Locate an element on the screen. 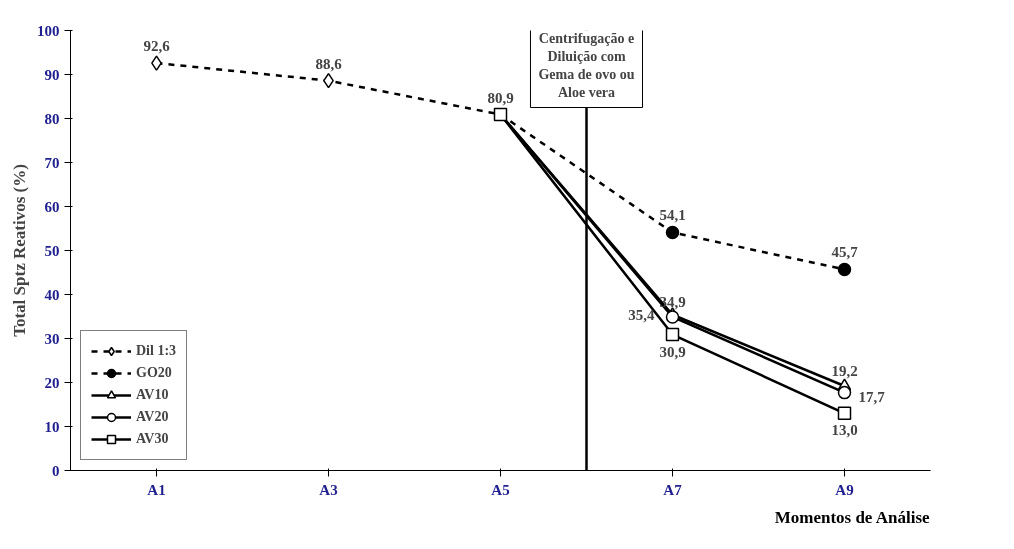 This screenshot has height=549, width=1014. legend-label: AV10 is located at coordinates (152, 395).